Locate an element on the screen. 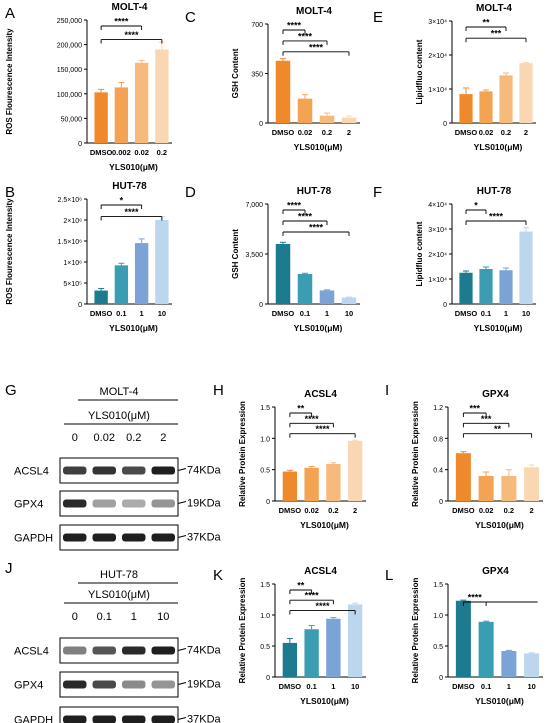 Image resolution: width=550 pixels, height=723 pixels. bar-0.02 is located at coordinates (305, 110).